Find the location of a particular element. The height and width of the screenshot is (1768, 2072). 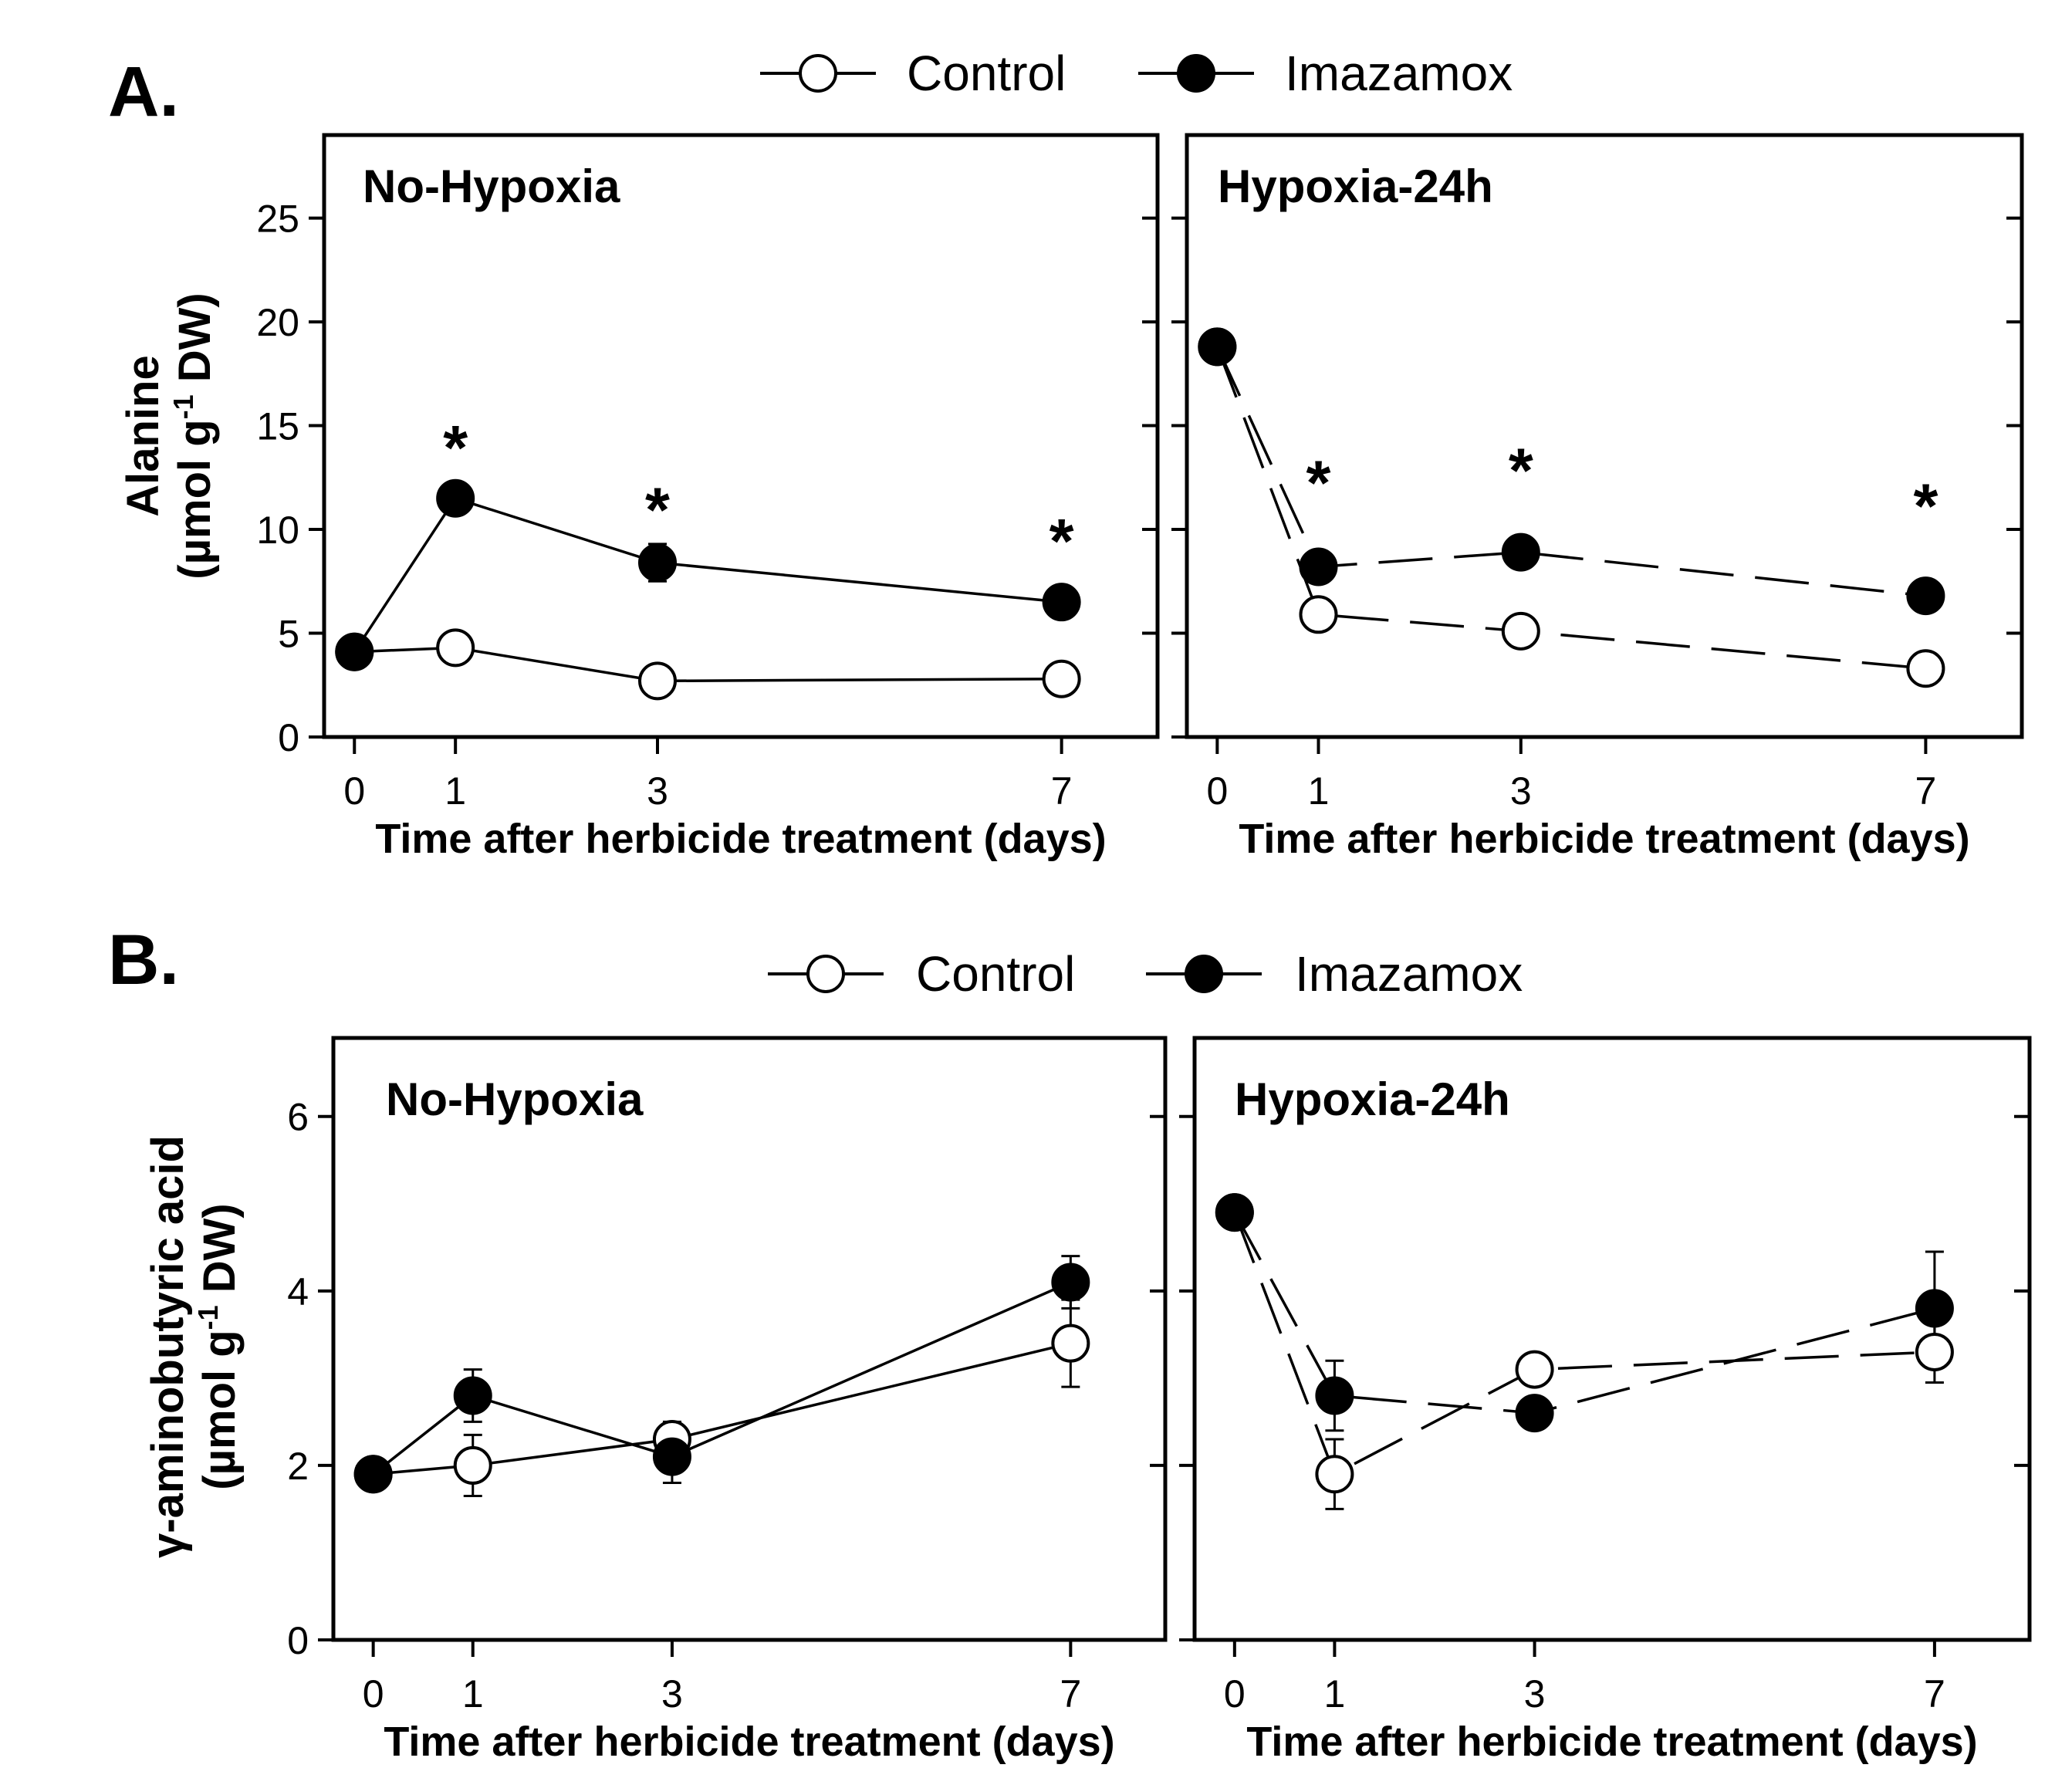

y-axis-label-a-superscript: -1 is located at coordinates (183, 406).